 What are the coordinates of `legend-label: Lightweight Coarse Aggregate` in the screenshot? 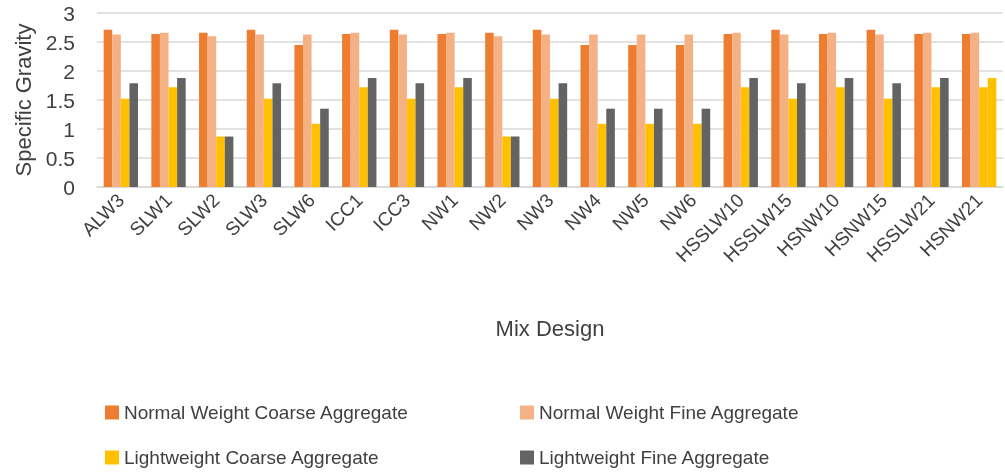 It's located at (251, 457).